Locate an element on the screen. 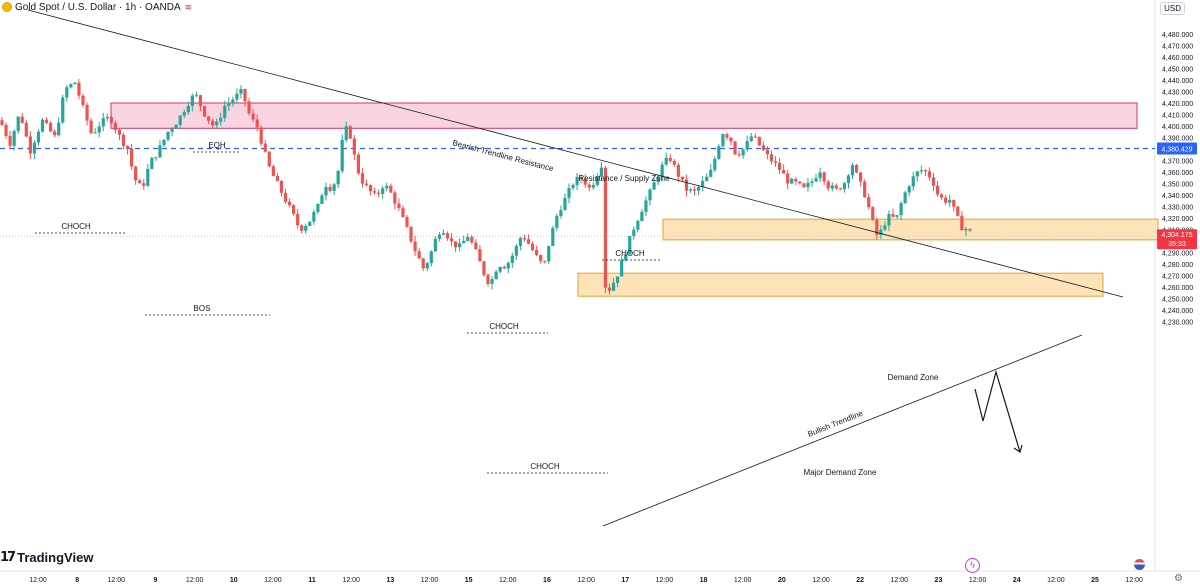 This screenshot has width=1200, height=585. y-tick-label: 4,290.000 is located at coordinates (1177, 254).